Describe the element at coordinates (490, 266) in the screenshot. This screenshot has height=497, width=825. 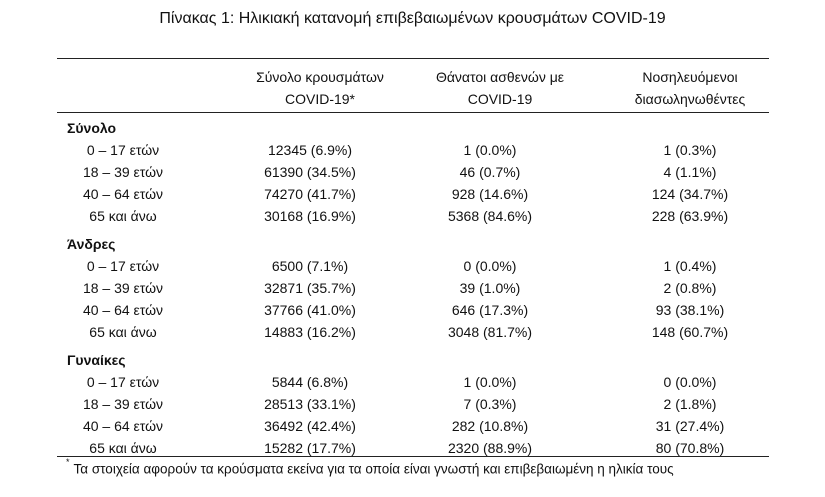
I see `deaths-cell: 0 (0.0%)` at that location.